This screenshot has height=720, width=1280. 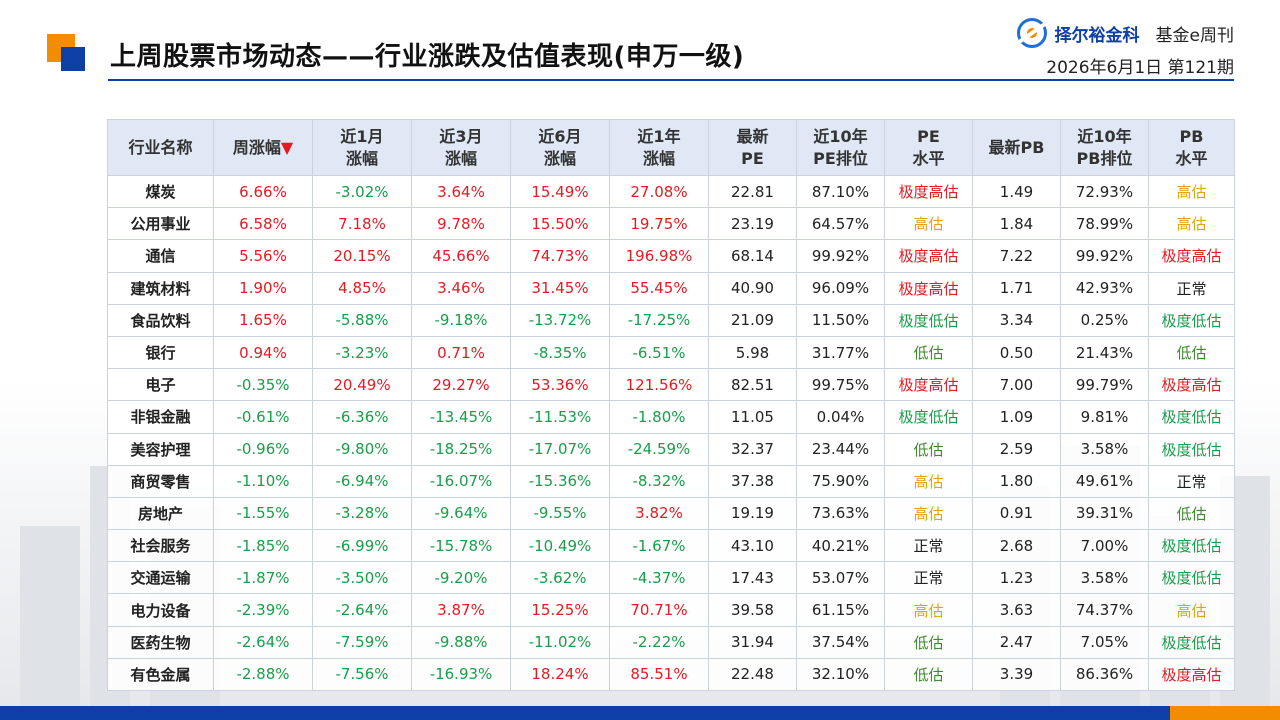 What do you see at coordinates (840, 449) in the screenshot?
I see `cell-pe-rank: 23.44%` at bounding box center [840, 449].